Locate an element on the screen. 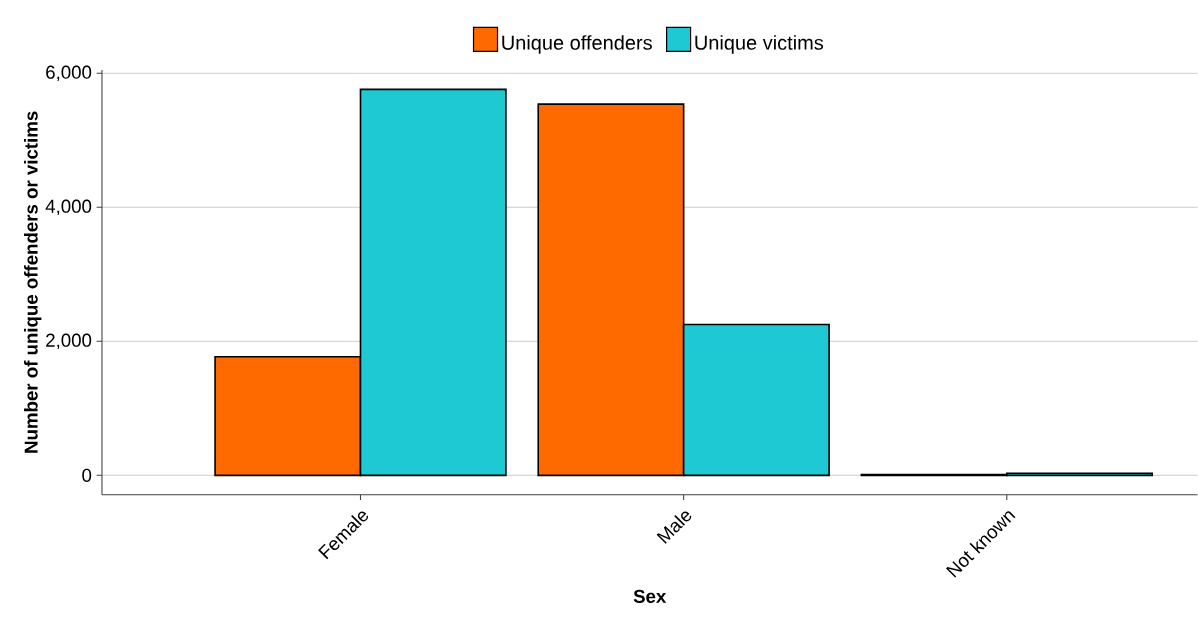 The width and height of the screenshot is (1198, 623). legend-label: Unique offenders is located at coordinates (577, 44).